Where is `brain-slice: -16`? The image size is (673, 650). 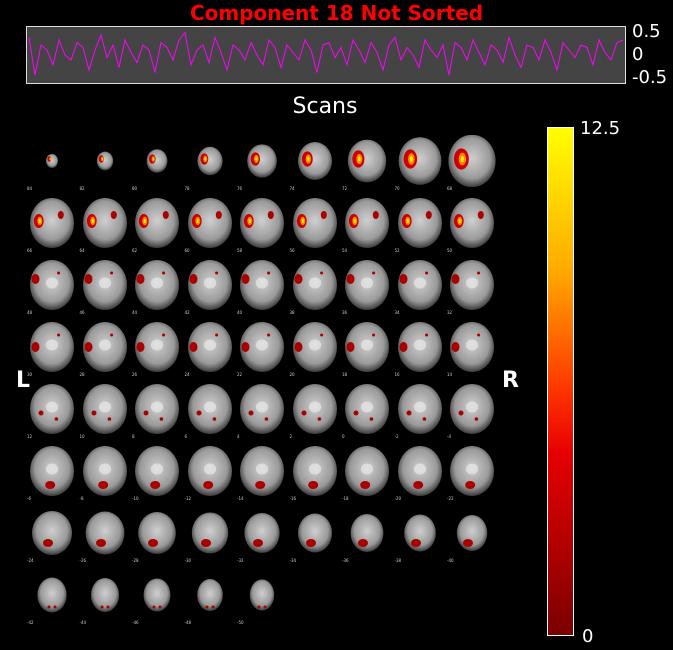
brain-slice: -16 is located at coordinates (315, 476).